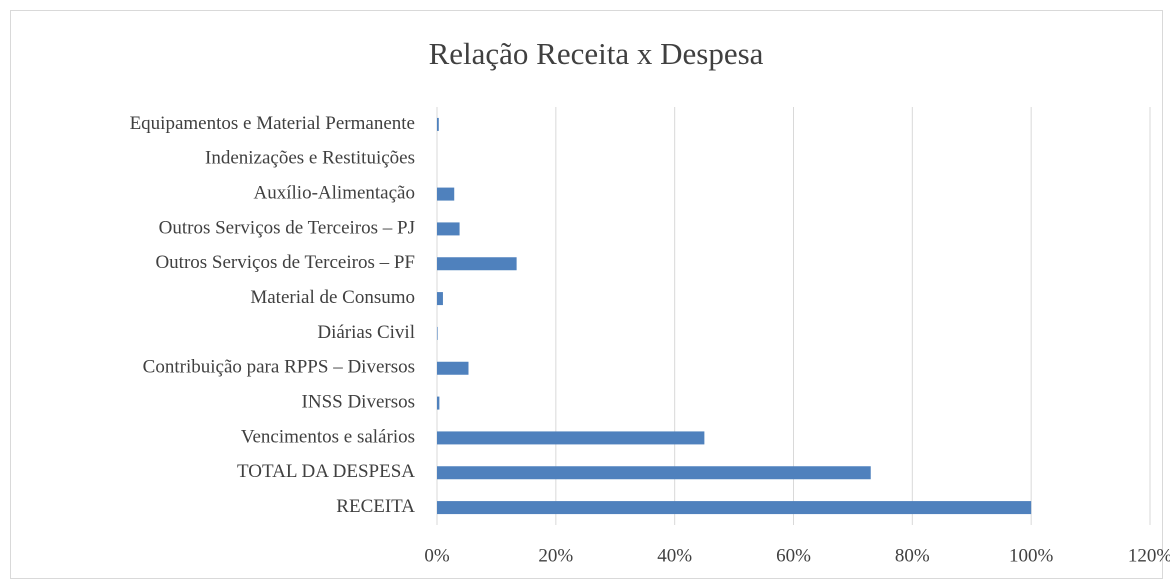 The width and height of the screenshot is (1170, 580). What do you see at coordinates (326, 471) in the screenshot?
I see `y-tick-label: TOTAL DA DESPESA` at bounding box center [326, 471].